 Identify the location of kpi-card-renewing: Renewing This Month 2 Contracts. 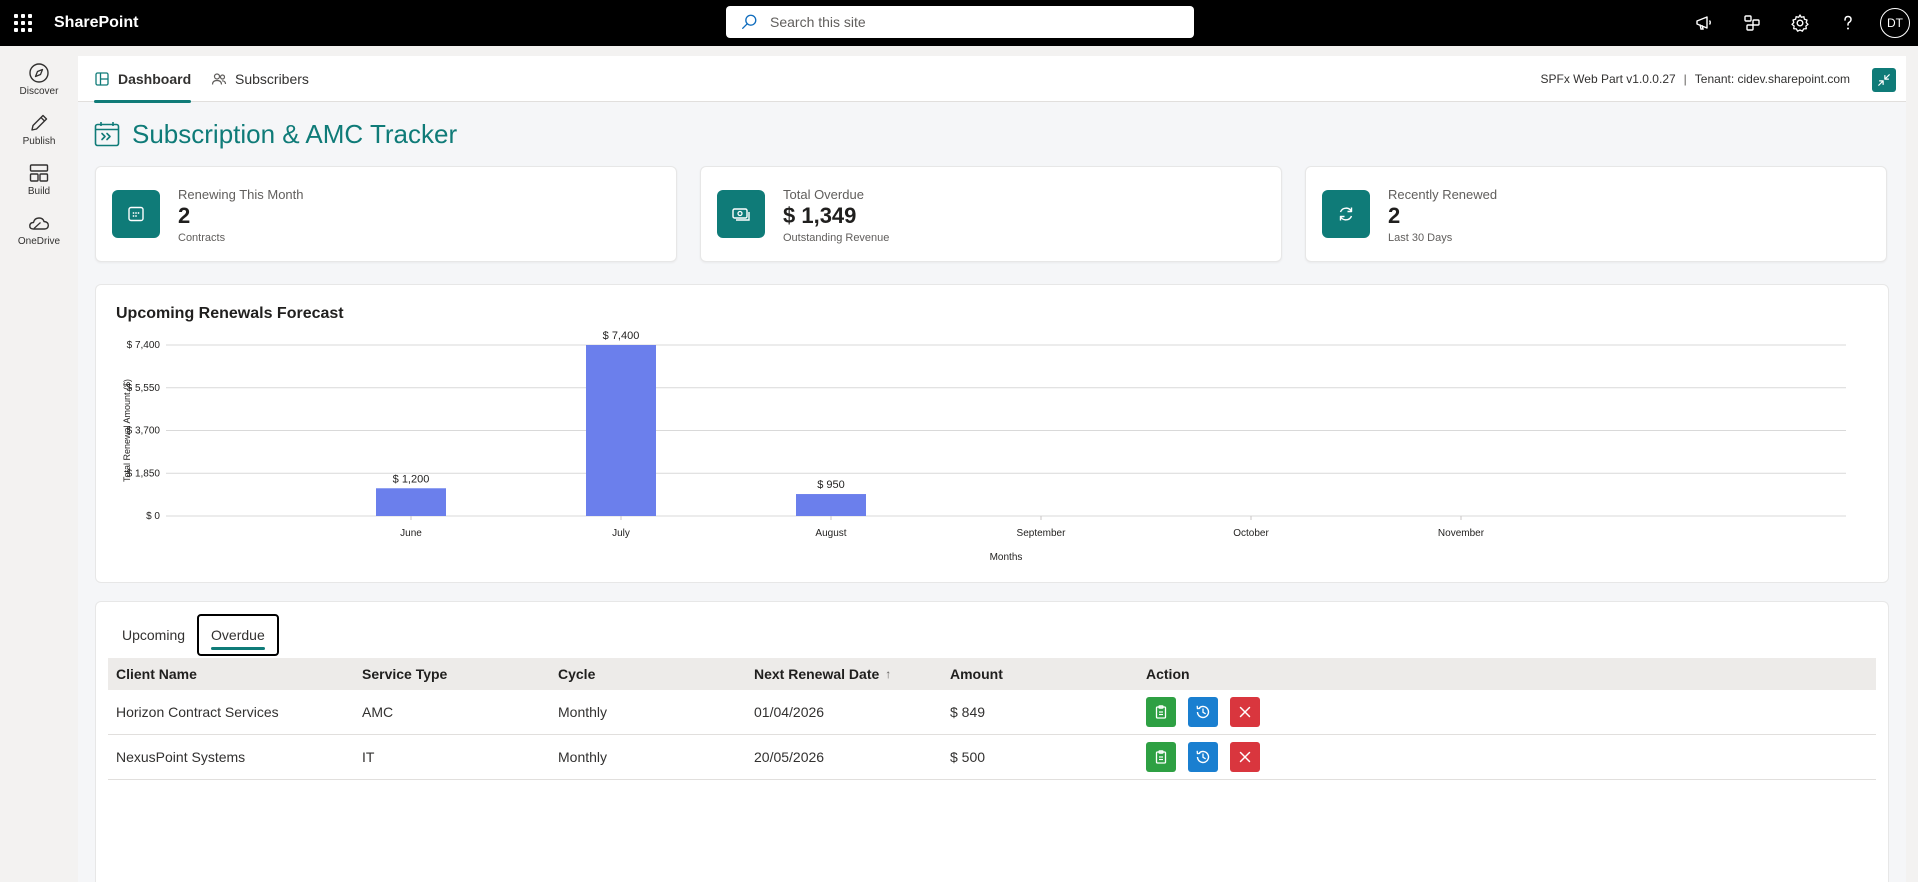
(386, 214).